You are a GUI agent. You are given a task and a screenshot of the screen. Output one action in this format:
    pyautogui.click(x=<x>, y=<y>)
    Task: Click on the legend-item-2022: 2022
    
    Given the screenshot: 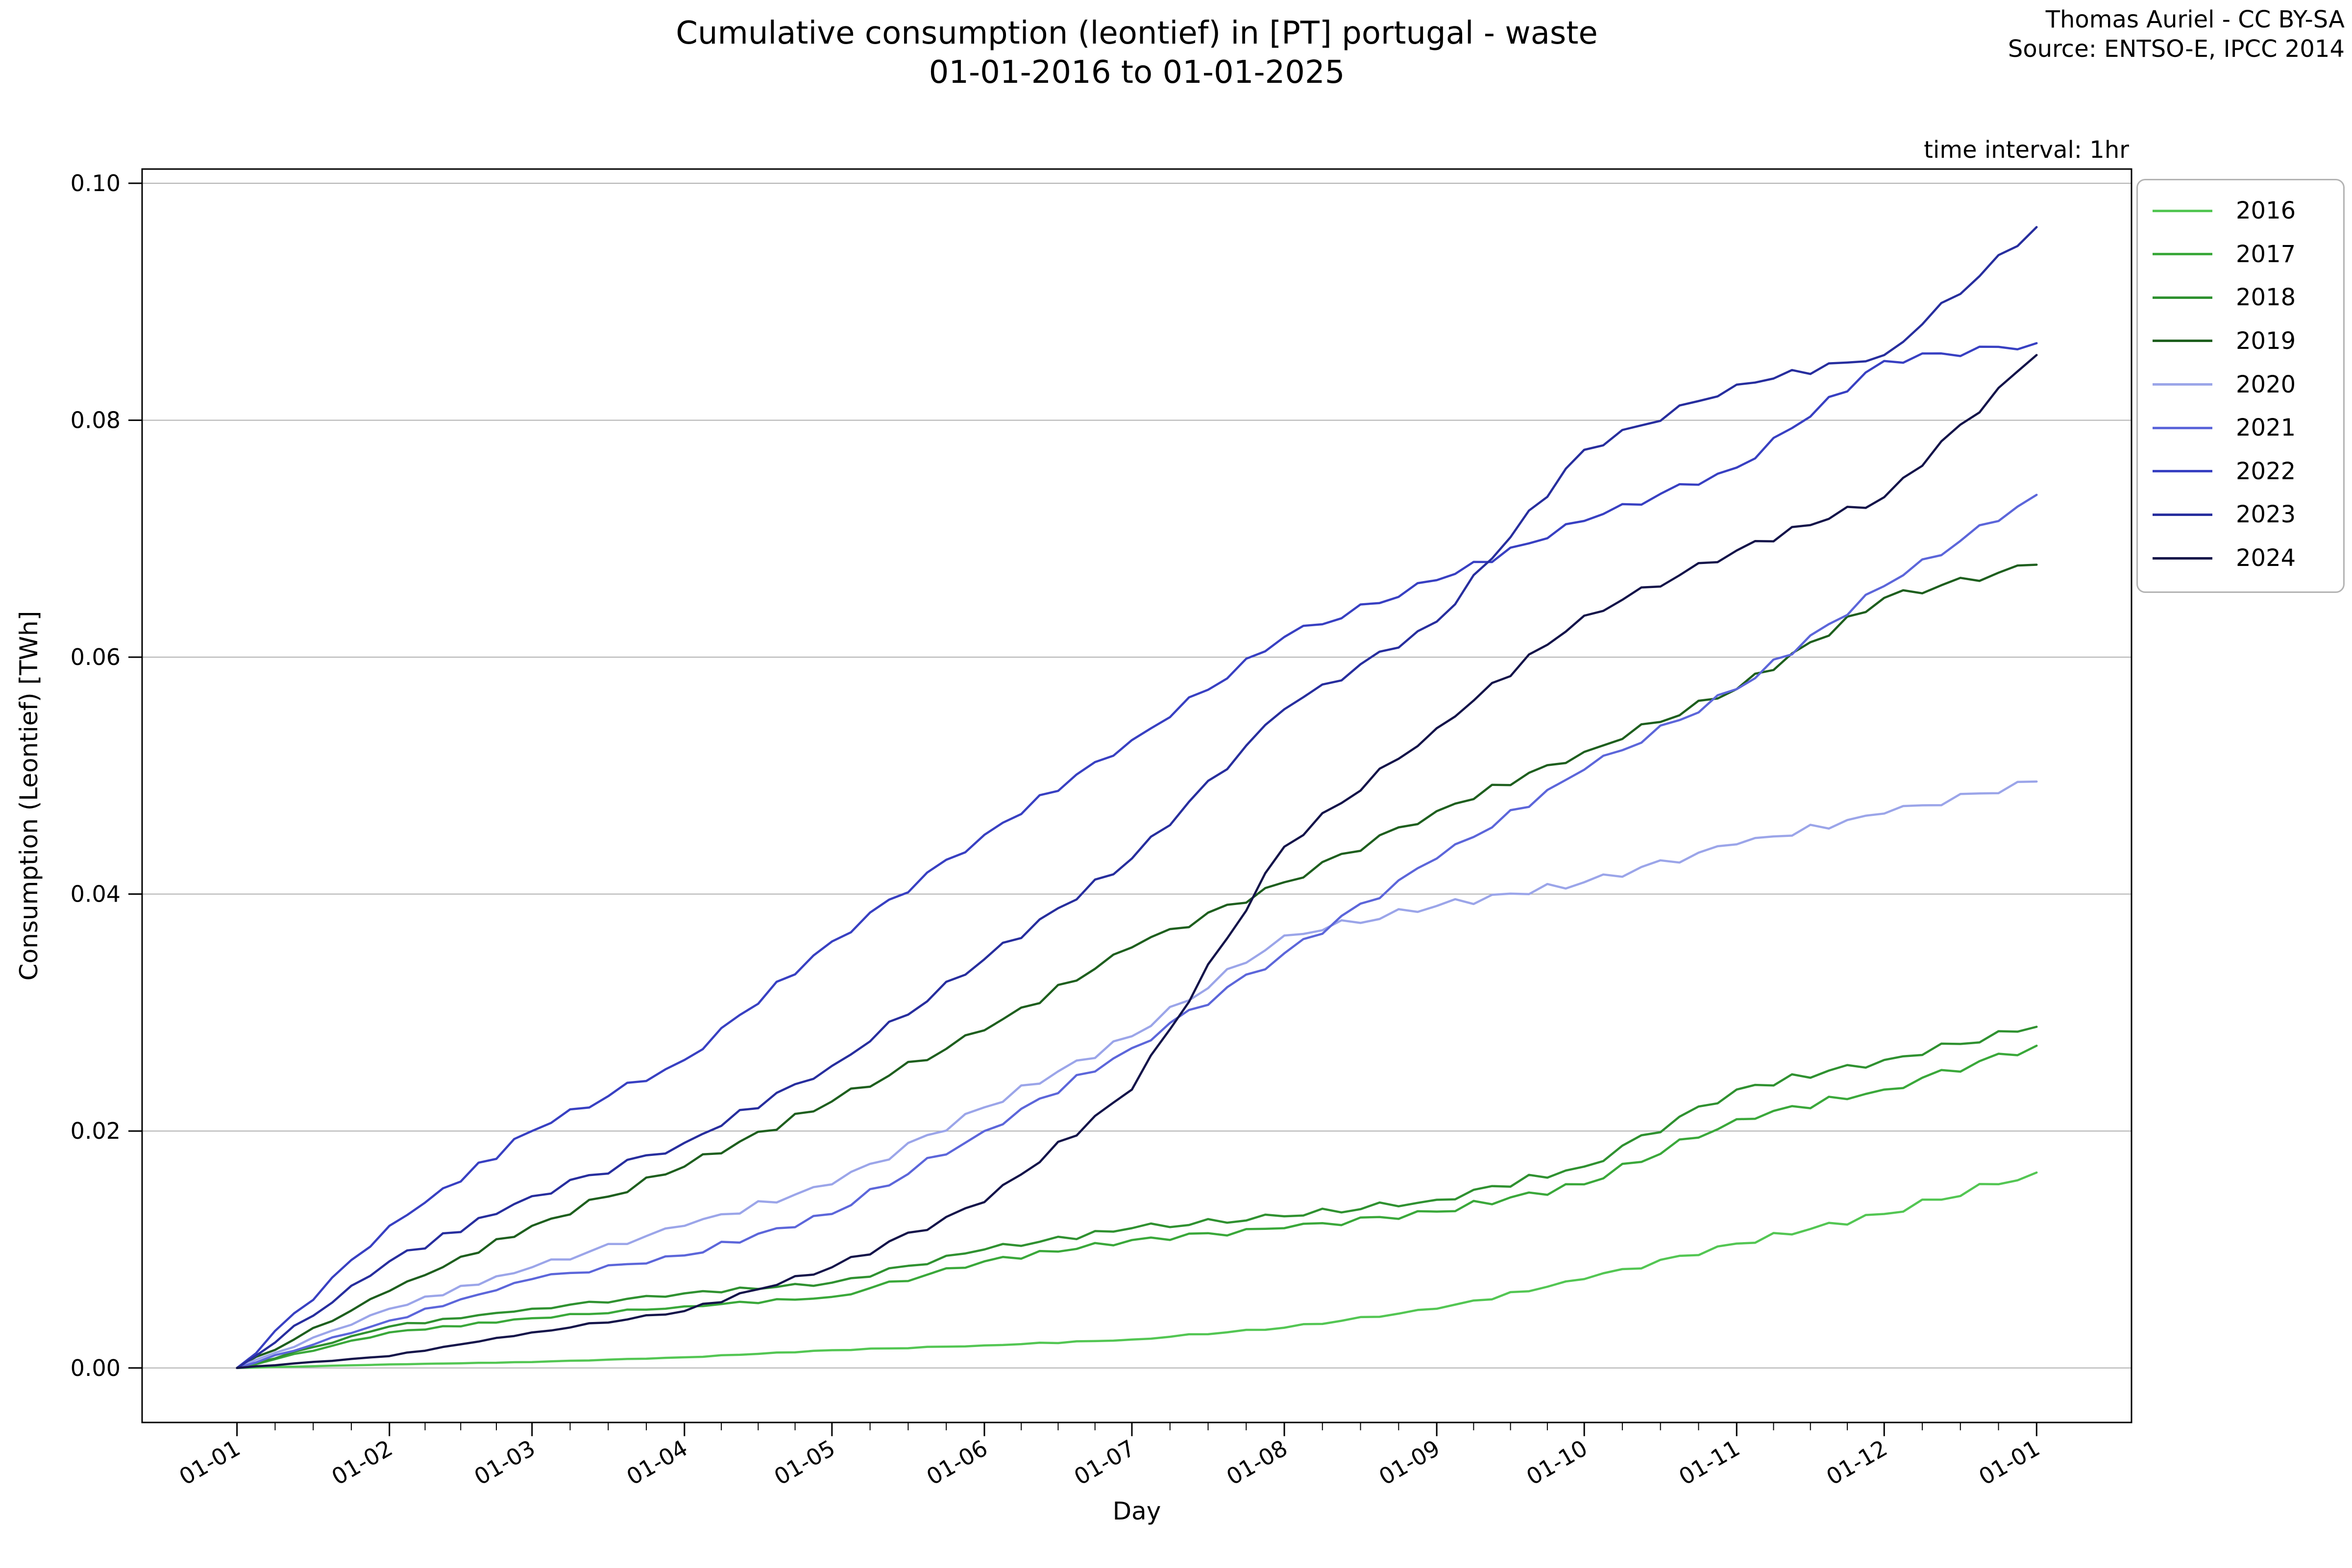 What is the action you would take?
    pyautogui.click(x=2240, y=471)
    